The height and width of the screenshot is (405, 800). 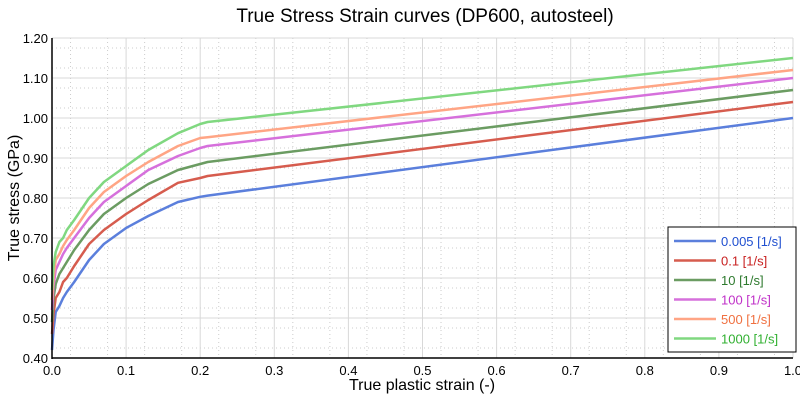 I want to click on x-tick-label: 1.0, so click(x=792, y=370).